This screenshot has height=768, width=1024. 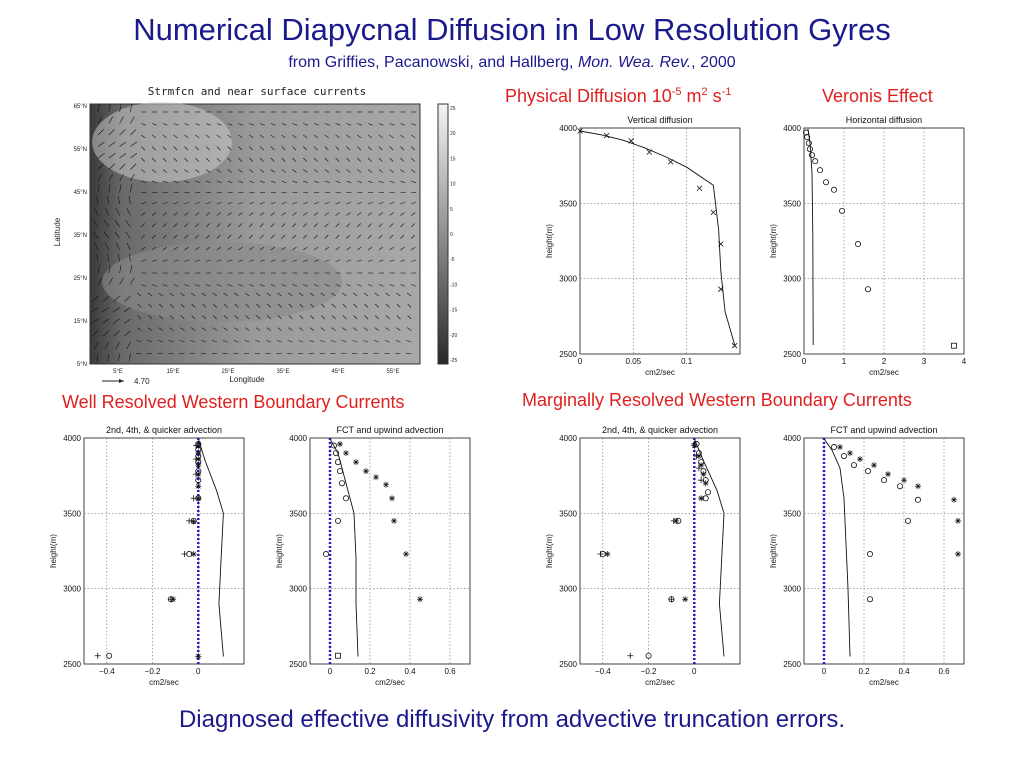 What do you see at coordinates (603, 671) in the screenshot?
I see `x-tick-label: −0.4` at bounding box center [603, 671].